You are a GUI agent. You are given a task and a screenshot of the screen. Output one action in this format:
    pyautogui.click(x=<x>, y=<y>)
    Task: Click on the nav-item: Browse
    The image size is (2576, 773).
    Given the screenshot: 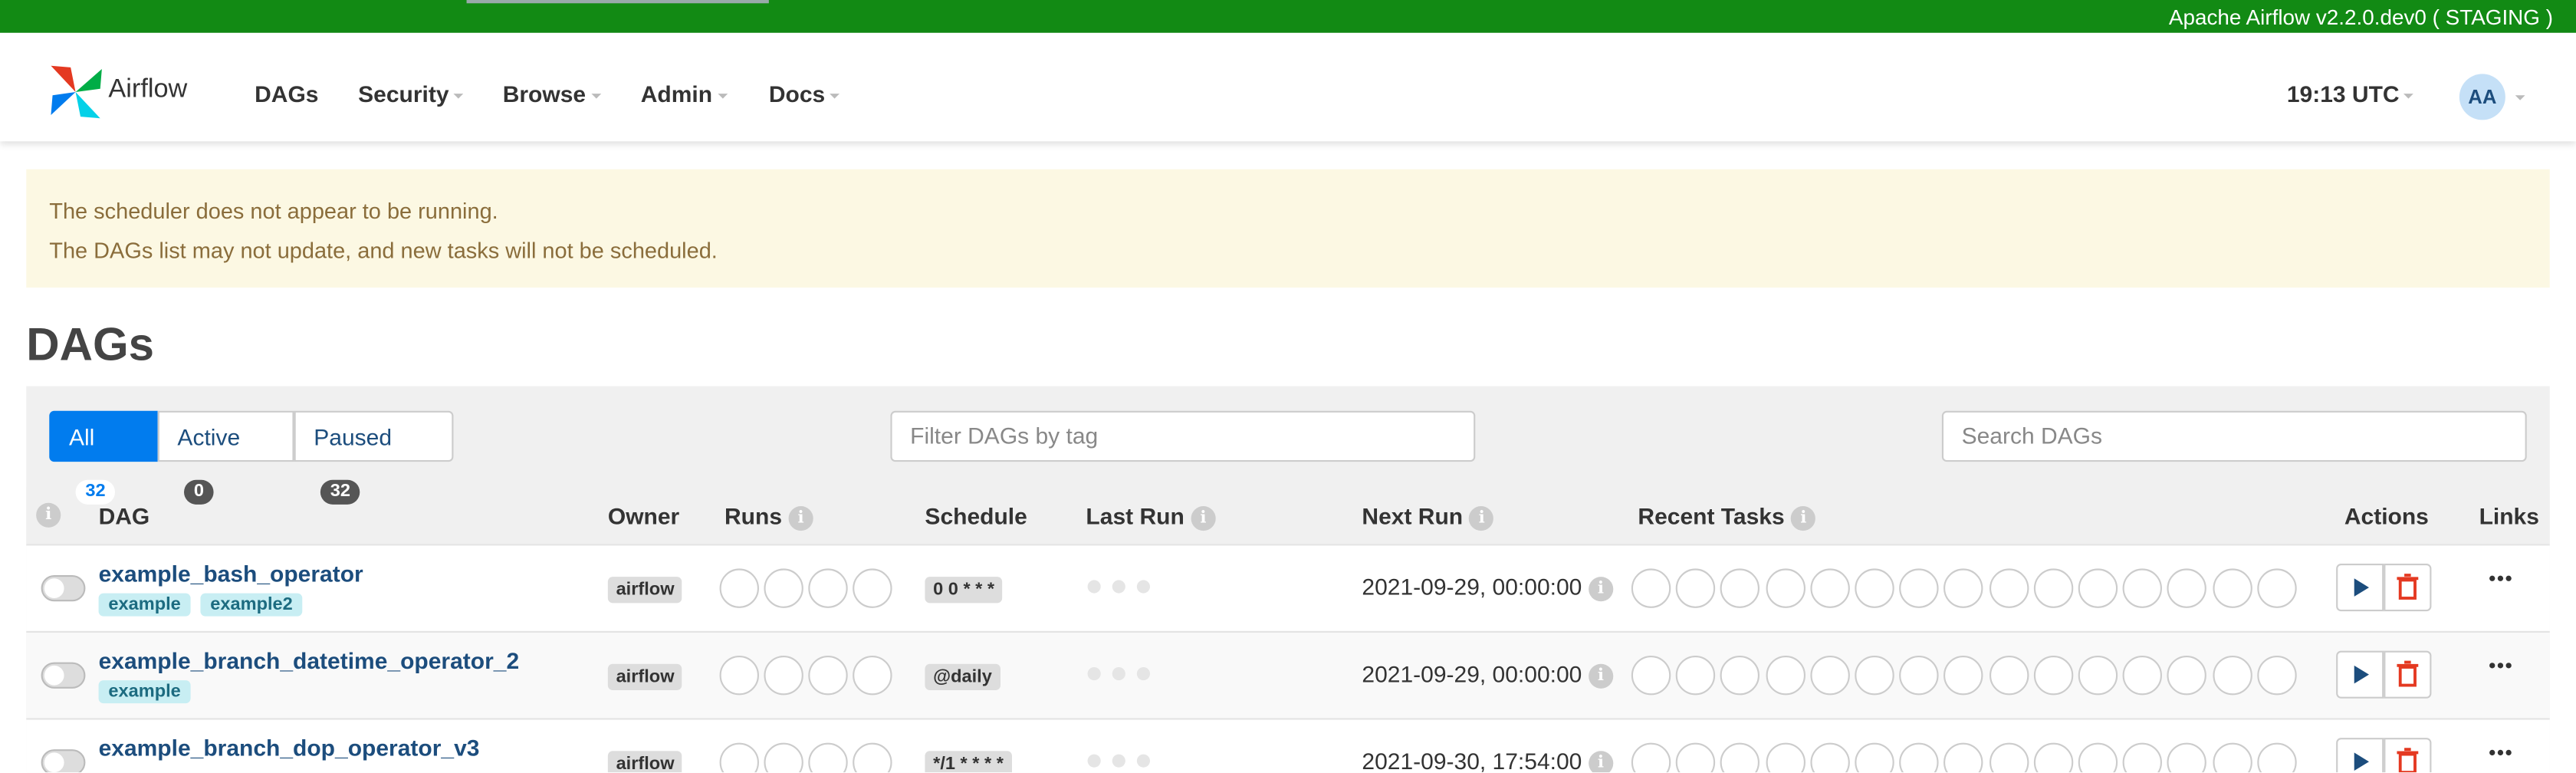 What is the action you would take?
    pyautogui.click(x=552, y=94)
    